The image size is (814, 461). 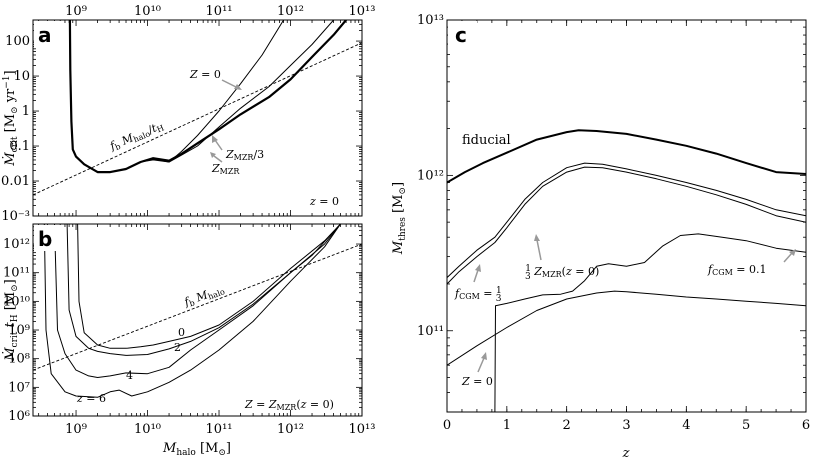 What do you see at coordinates (15, 181) in the screenshot?
I see `y-tick-label: 0.01` at bounding box center [15, 181].